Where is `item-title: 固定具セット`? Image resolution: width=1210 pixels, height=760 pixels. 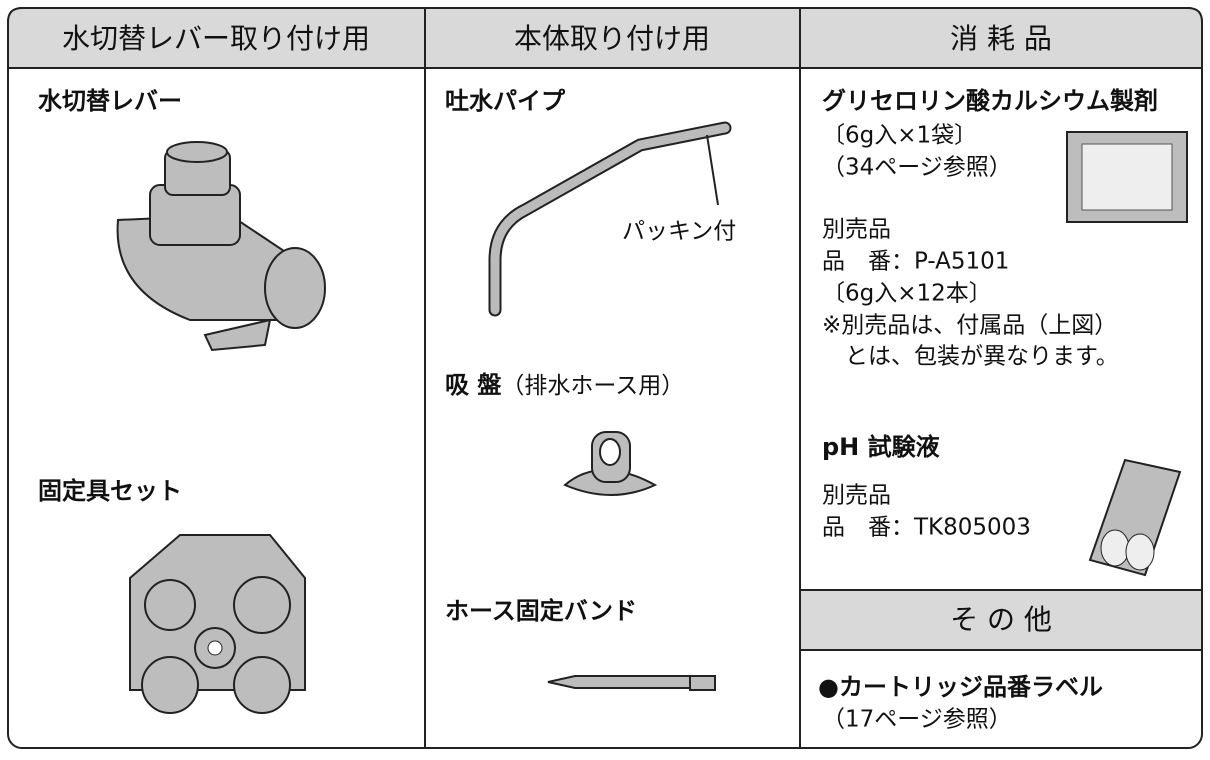 item-title: 固定具セット is located at coordinates (110, 491).